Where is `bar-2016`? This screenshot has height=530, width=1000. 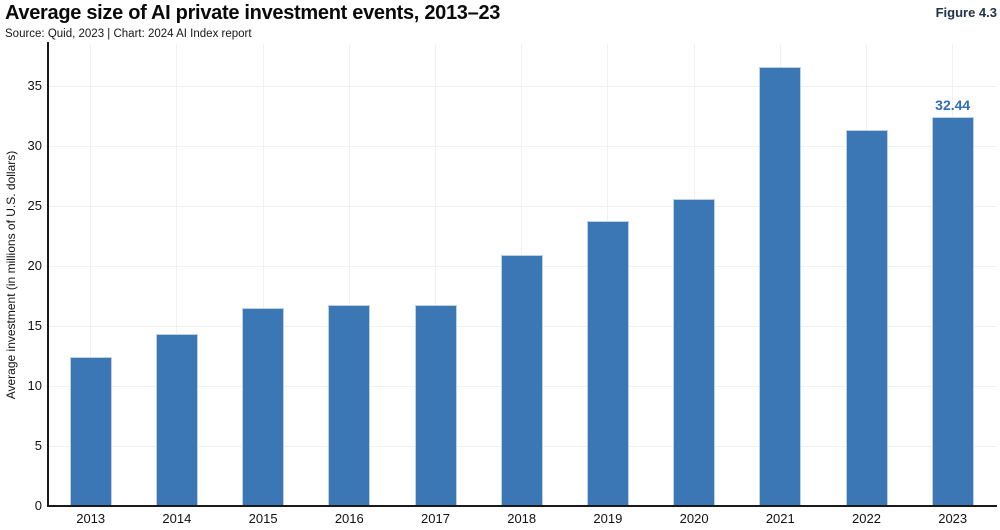 bar-2016 is located at coordinates (349, 405).